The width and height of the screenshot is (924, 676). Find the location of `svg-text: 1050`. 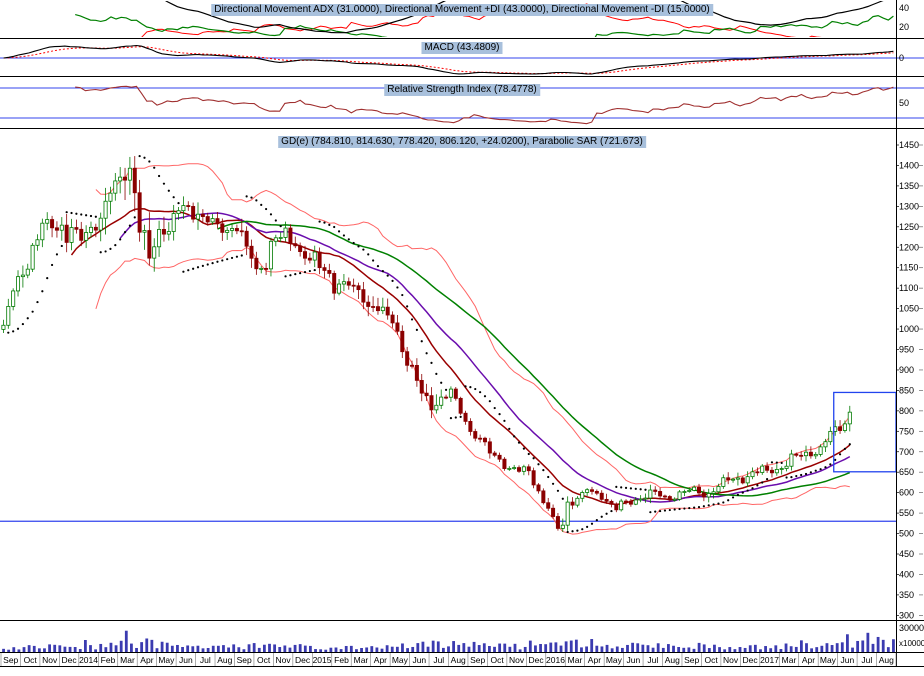

svg-text: 1050 is located at coordinates (909, 309).